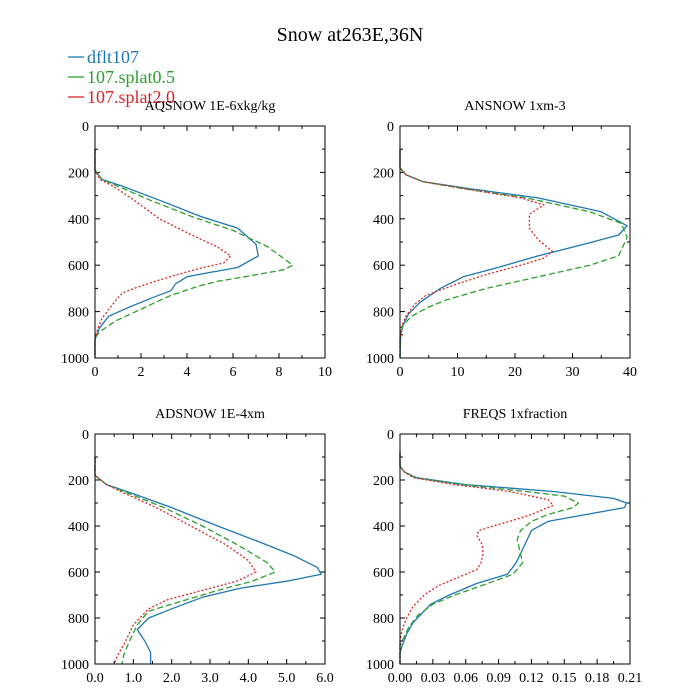 The width and height of the screenshot is (700, 700). Describe the element at coordinates (287, 678) in the screenshot. I see `x-tick-label: 5.0` at that location.